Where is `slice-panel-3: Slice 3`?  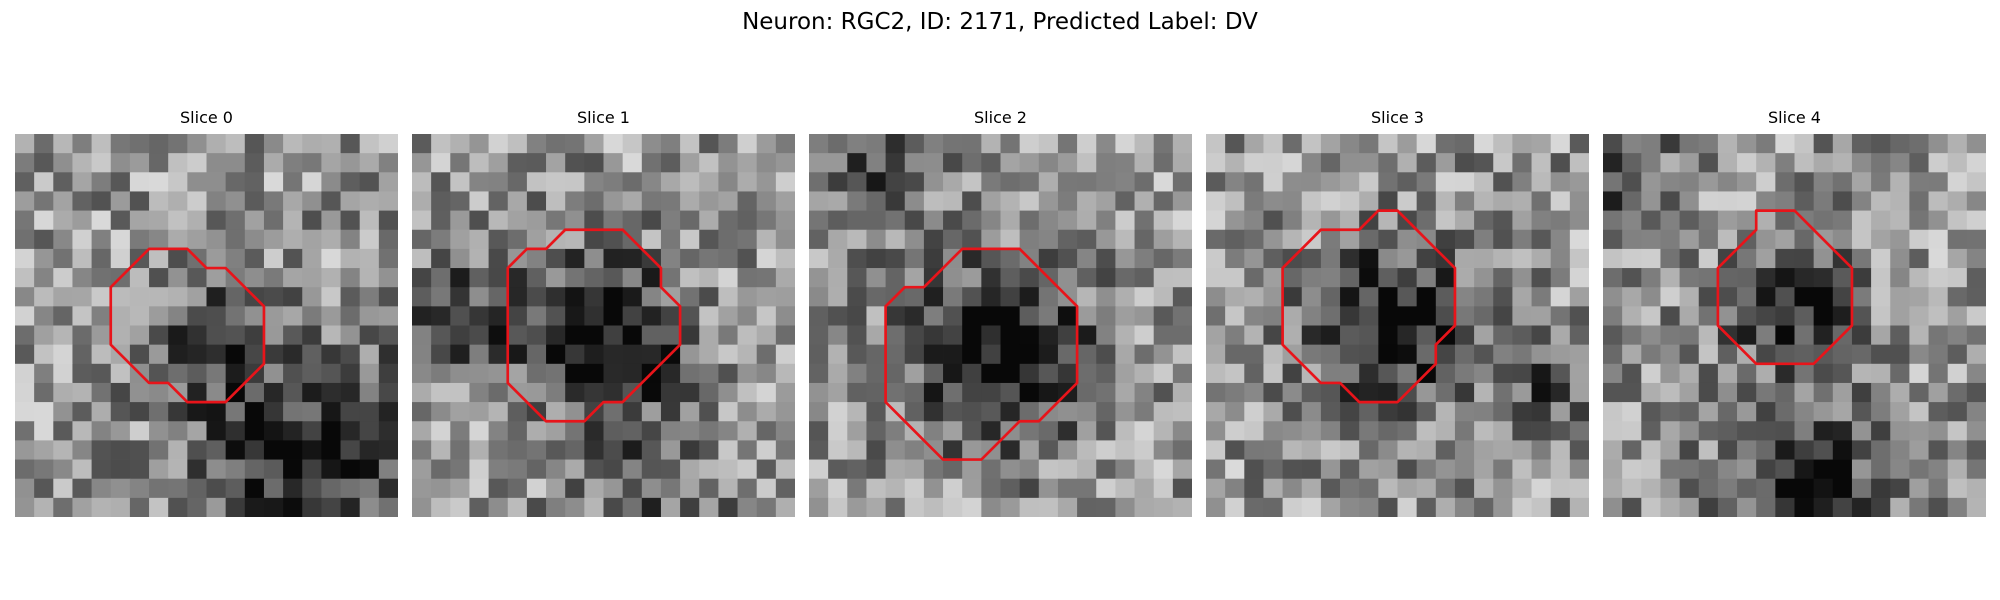 slice-panel-3: Slice 3 is located at coordinates (1397, 312).